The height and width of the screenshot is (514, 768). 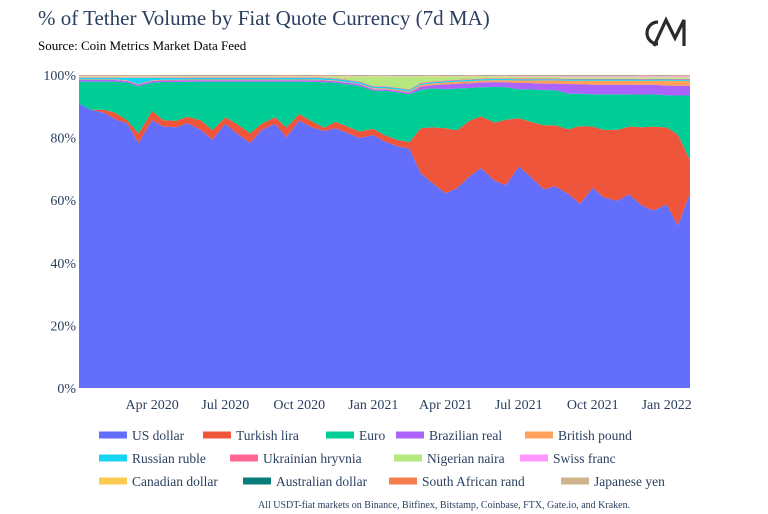 What do you see at coordinates (299, 405) in the screenshot?
I see `x-tick-label: Oct 2020` at bounding box center [299, 405].